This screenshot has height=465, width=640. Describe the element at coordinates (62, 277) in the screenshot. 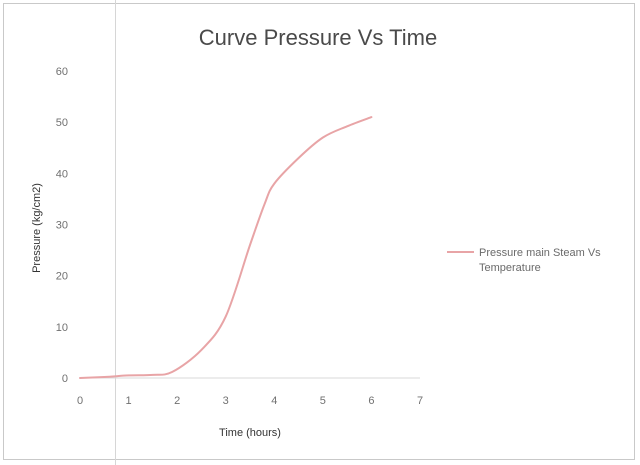

I see `y-tick-label: 20` at that location.